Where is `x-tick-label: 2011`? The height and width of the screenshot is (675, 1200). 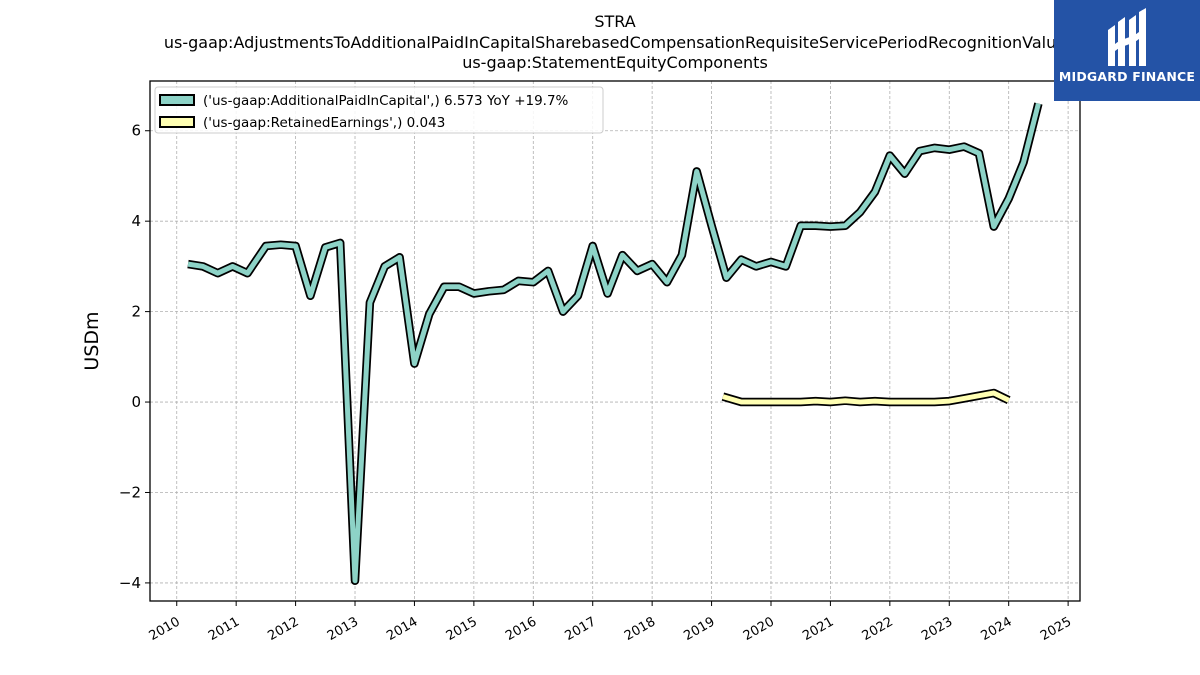 x-tick-label: 2011 is located at coordinates (224, 629).